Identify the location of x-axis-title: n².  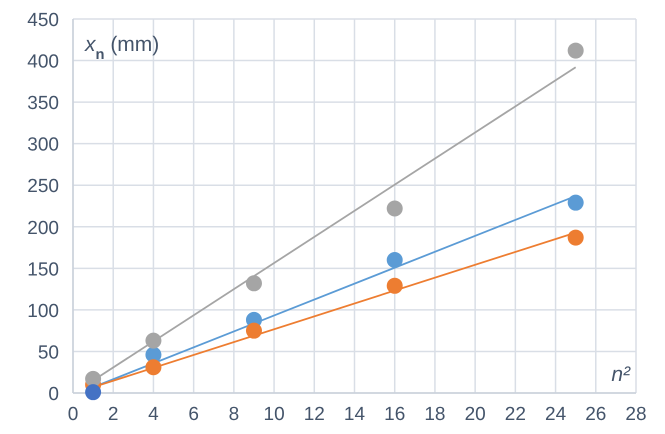
(621, 374).